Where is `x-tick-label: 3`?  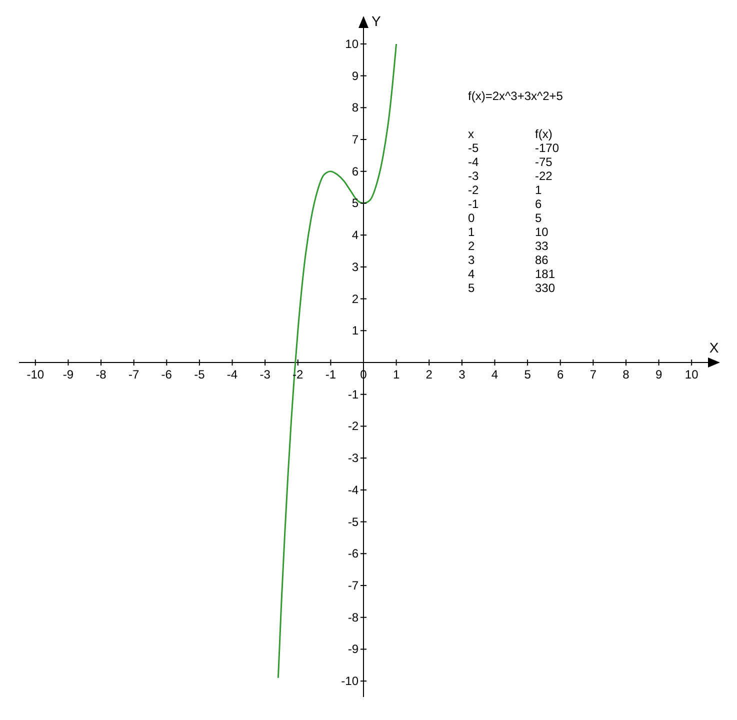 x-tick-label: 3 is located at coordinates (462, 375).